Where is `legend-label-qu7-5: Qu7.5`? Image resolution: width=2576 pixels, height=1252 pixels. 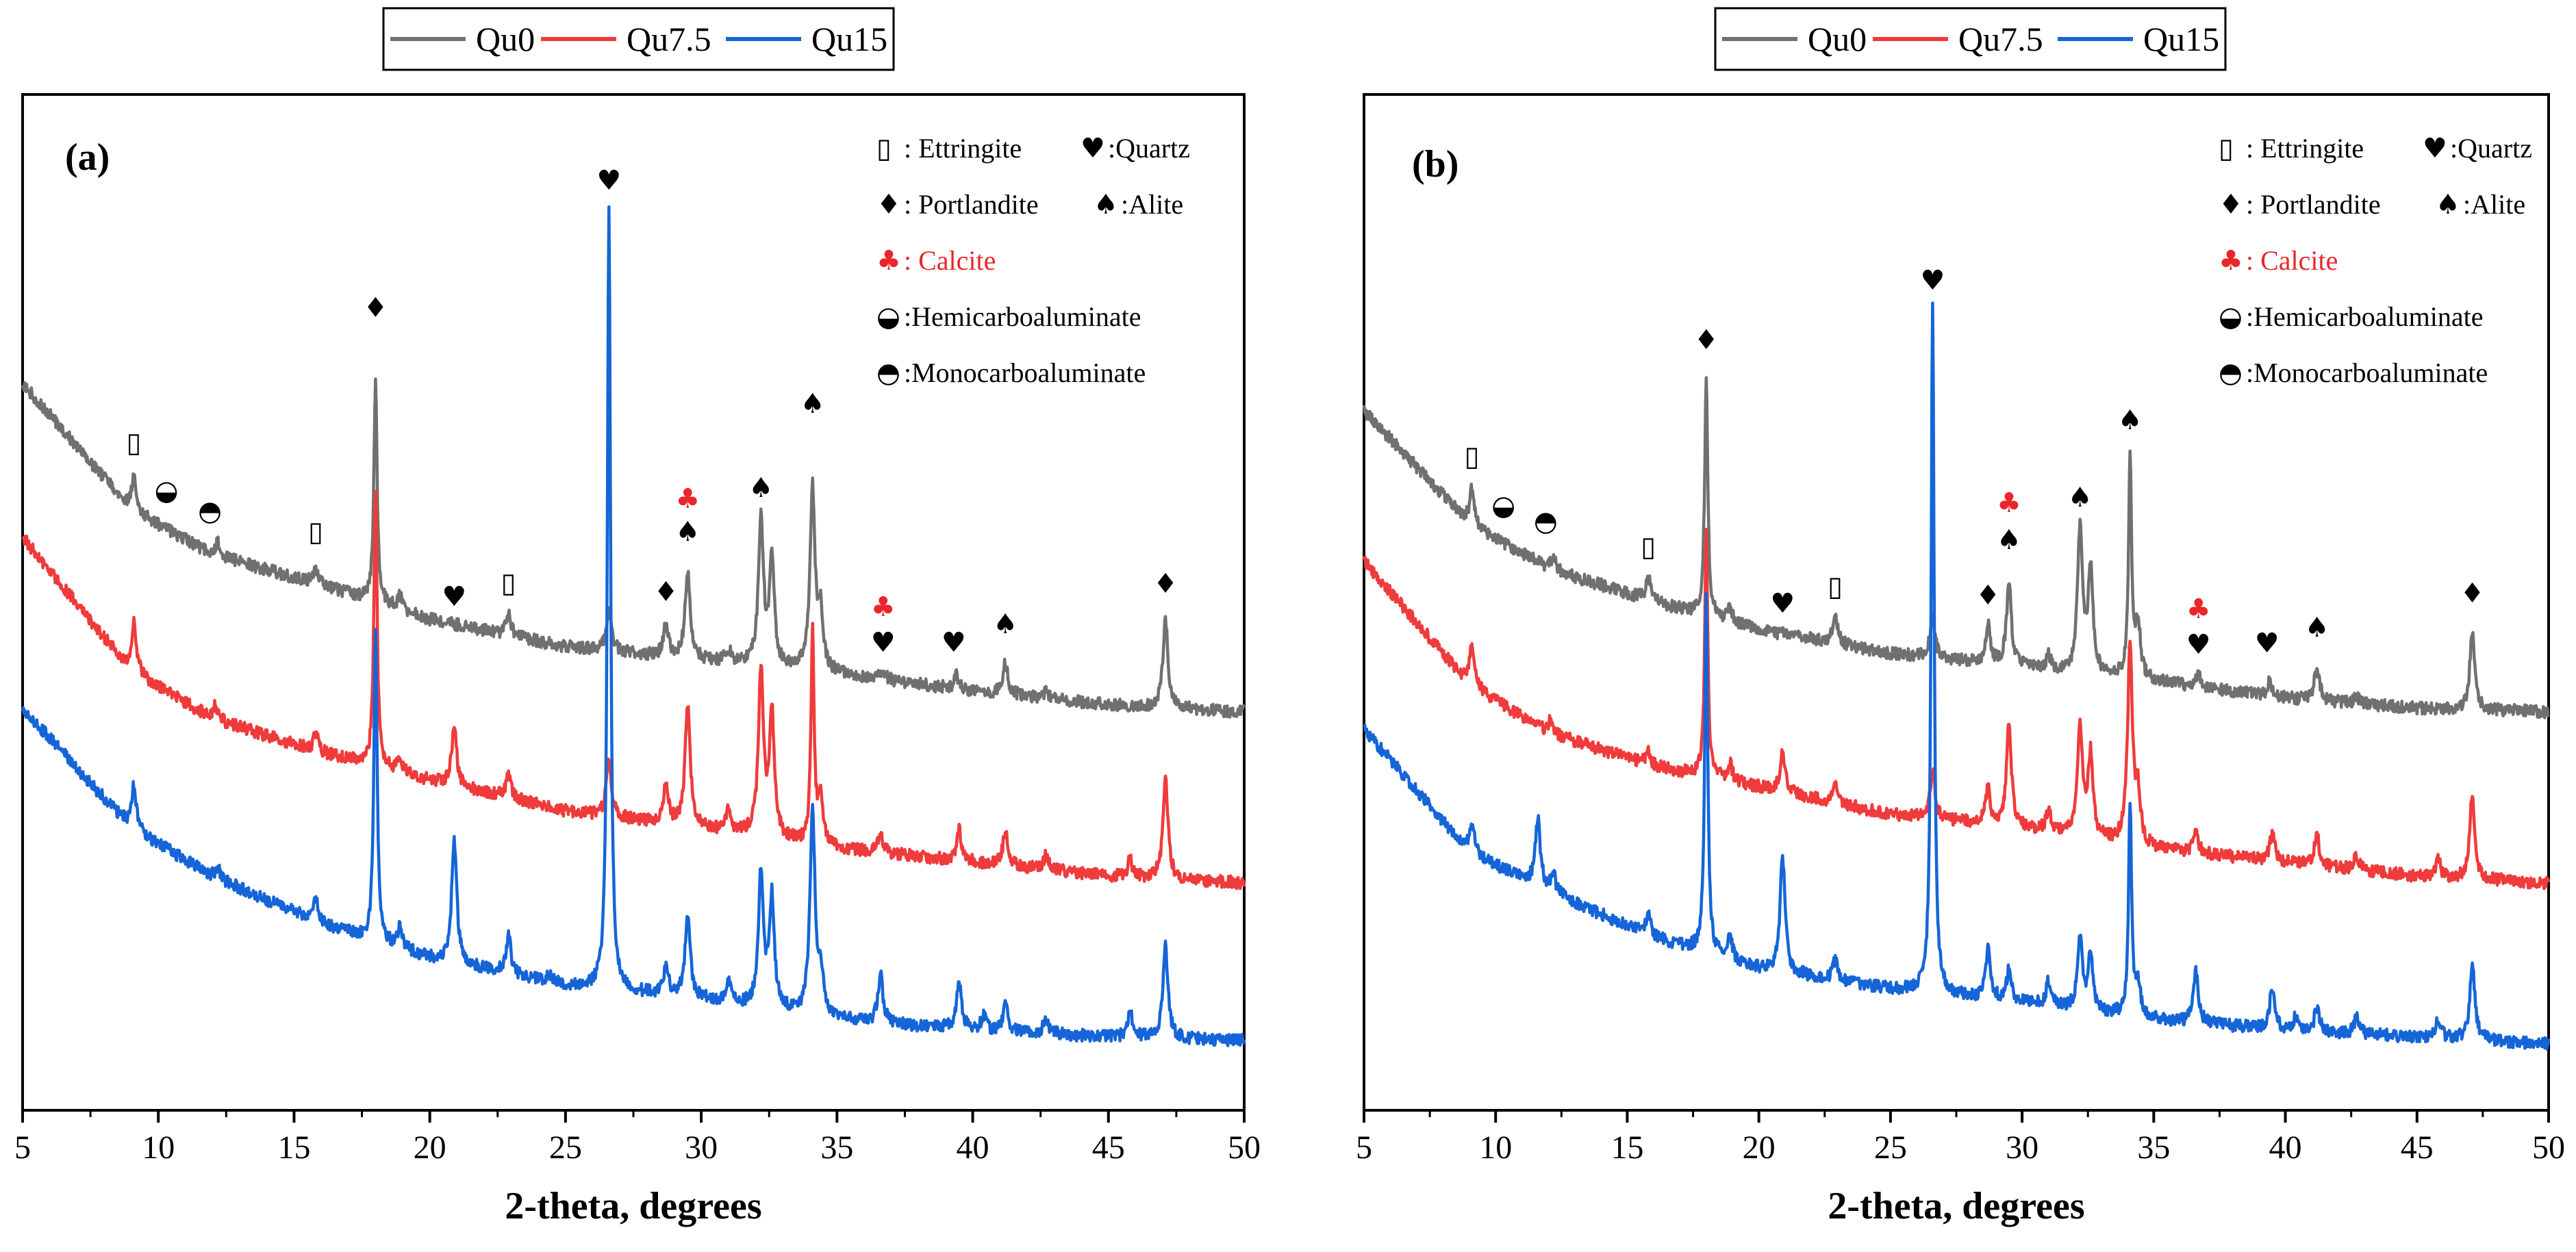 legend-label-qu7-5: Qu7.5 is located at coordinates (669, 39).